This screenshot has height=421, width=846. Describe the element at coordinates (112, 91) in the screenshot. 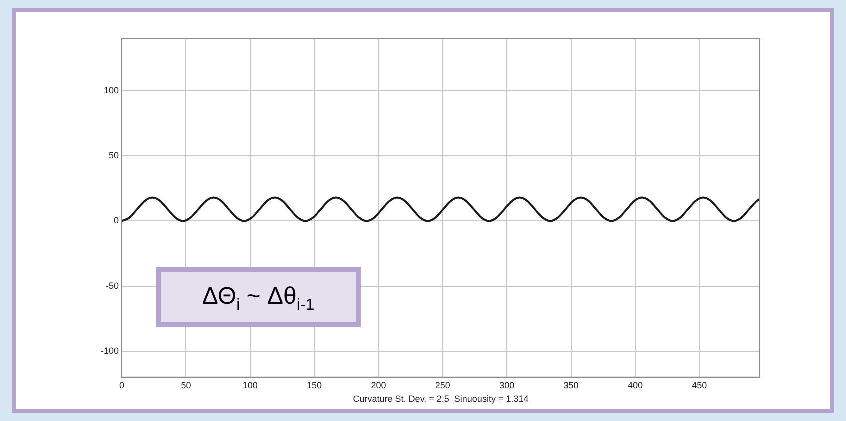

I see `y-tick-label: 100` at that location.